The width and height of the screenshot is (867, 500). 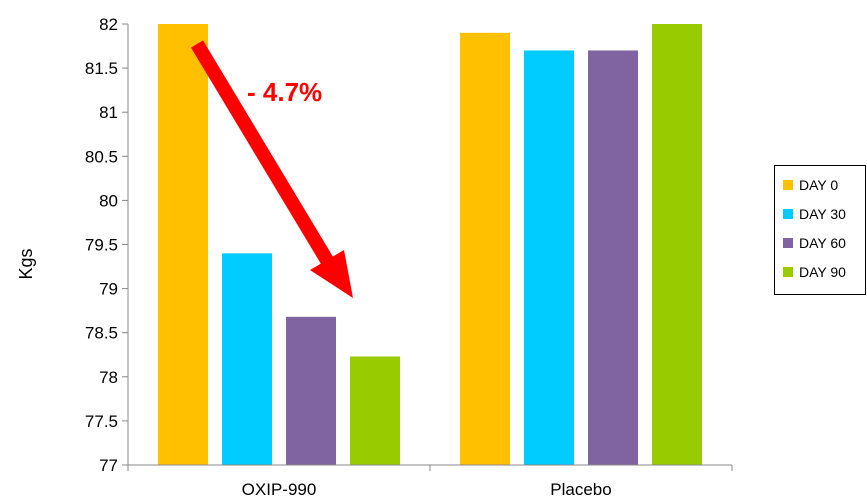 I want to click on annotation-arrow, so click(x=271, y=169).